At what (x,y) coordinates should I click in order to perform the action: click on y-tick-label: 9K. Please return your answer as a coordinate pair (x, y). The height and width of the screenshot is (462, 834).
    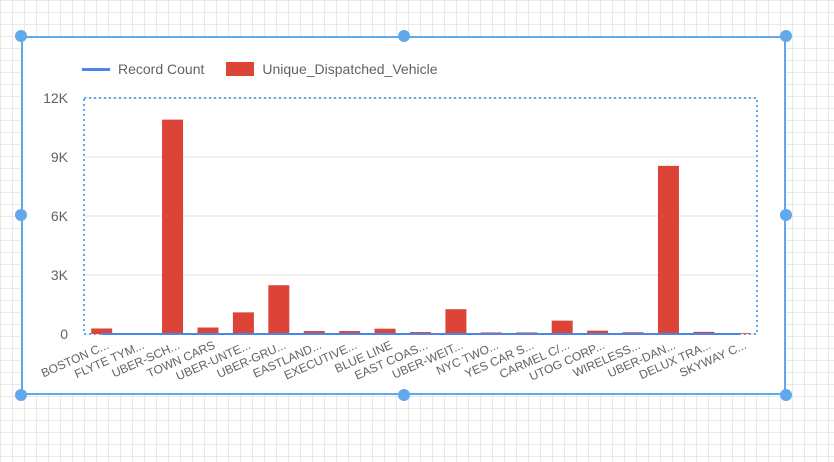
    Looking at the image, I should click on (60, 157).